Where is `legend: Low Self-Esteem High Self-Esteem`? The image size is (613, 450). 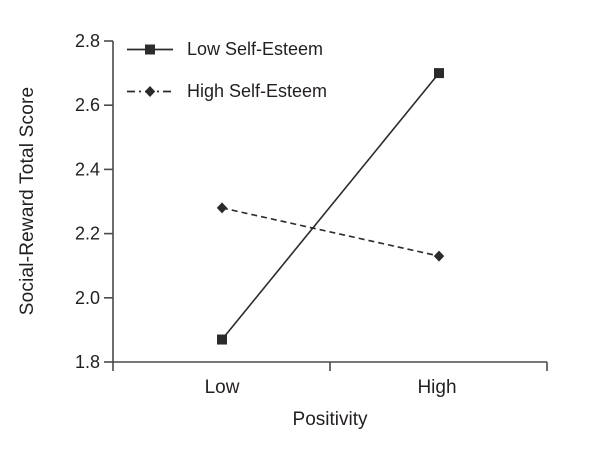
legend: Low Self-Esteem High Self-Esteem is located at coordinates (227, 70).